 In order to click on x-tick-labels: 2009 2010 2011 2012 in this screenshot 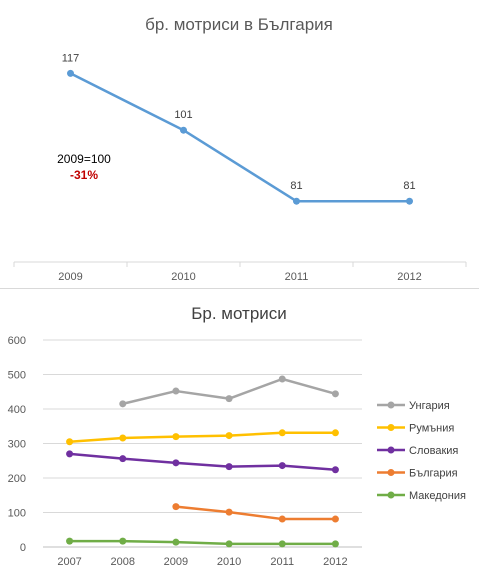, I will do `click(239, 277)`.